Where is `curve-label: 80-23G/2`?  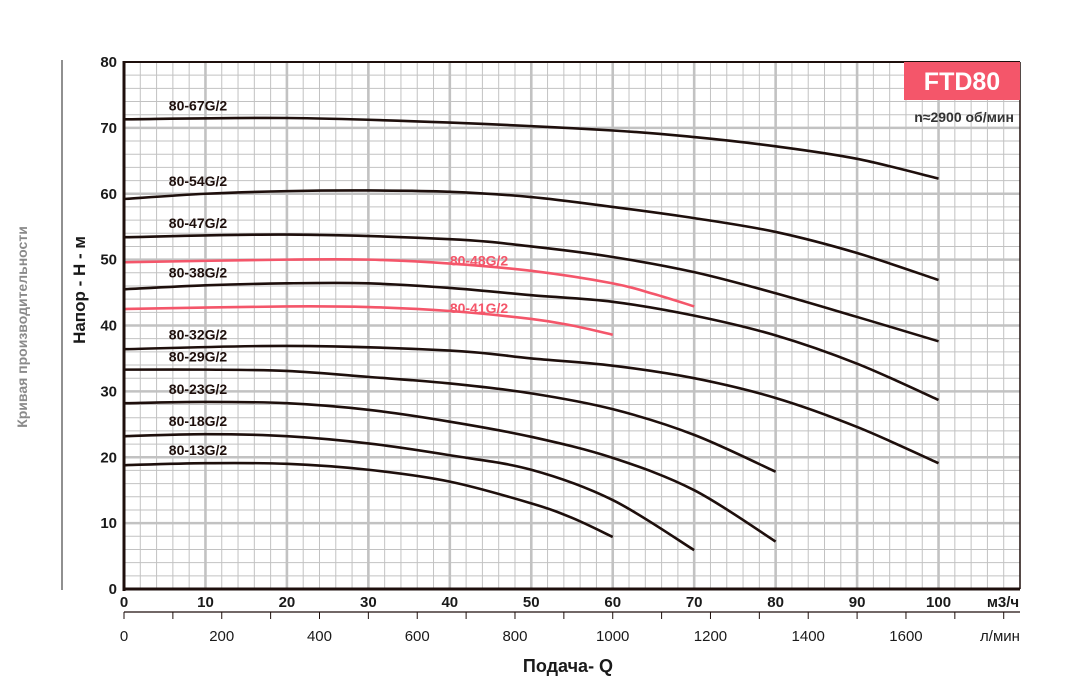 curve-label: 80-23G/2 is located at coordinates (198, 389).